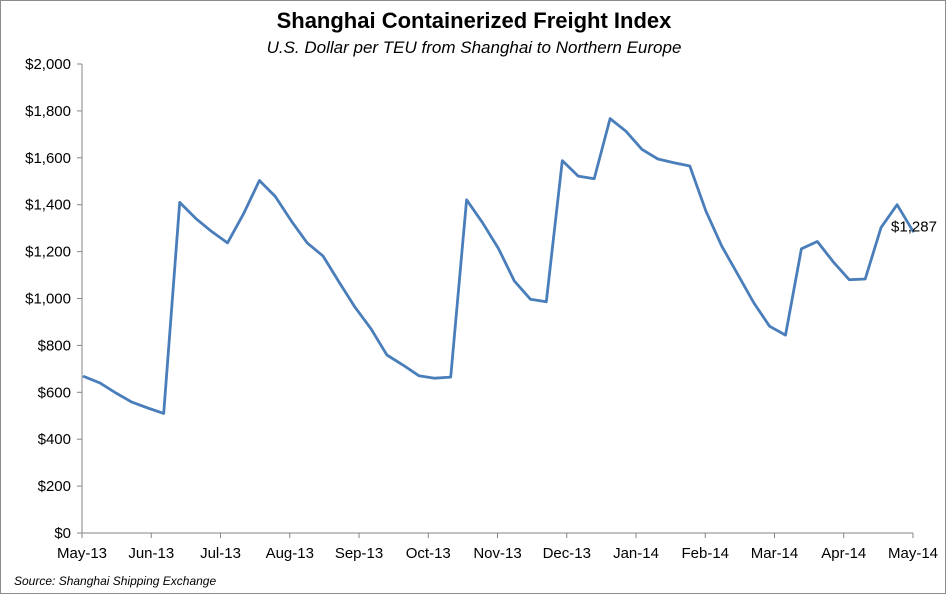 This screenshot has height=594, width=946. What do you see at coordinates (497, 553) in the screenshot?
I see `x-tick-label: Nov-13` at bounding box center [497, 553].